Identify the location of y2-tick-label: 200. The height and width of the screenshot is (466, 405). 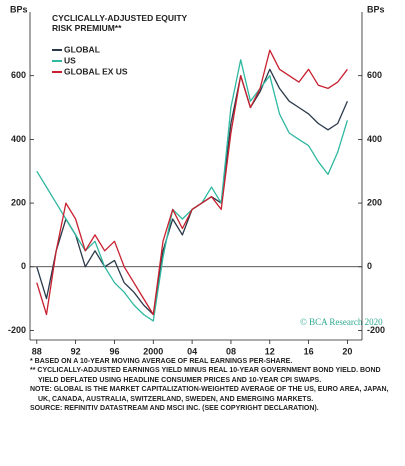
(374, 202).